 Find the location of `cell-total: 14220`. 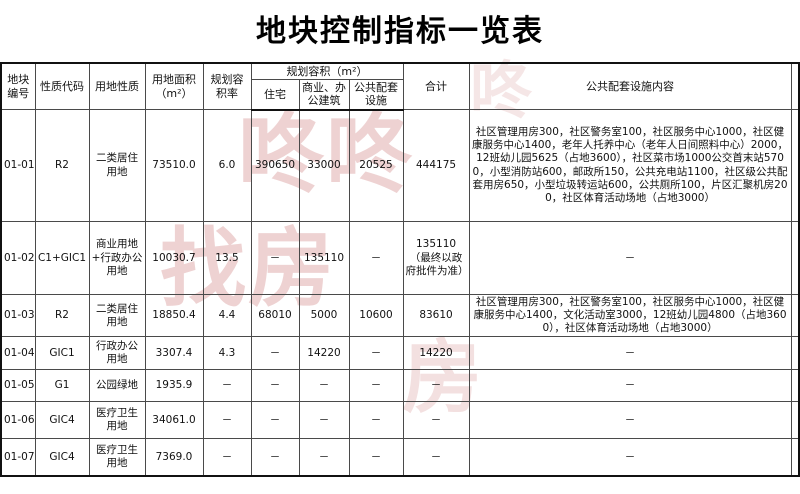

cell-total: 14220 is located at coordinates (436, 353).